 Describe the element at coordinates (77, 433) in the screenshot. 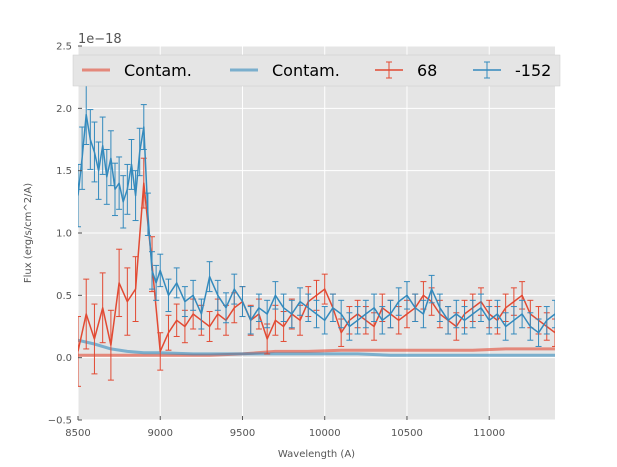

I see `x-tick-label: 8500` at that location.